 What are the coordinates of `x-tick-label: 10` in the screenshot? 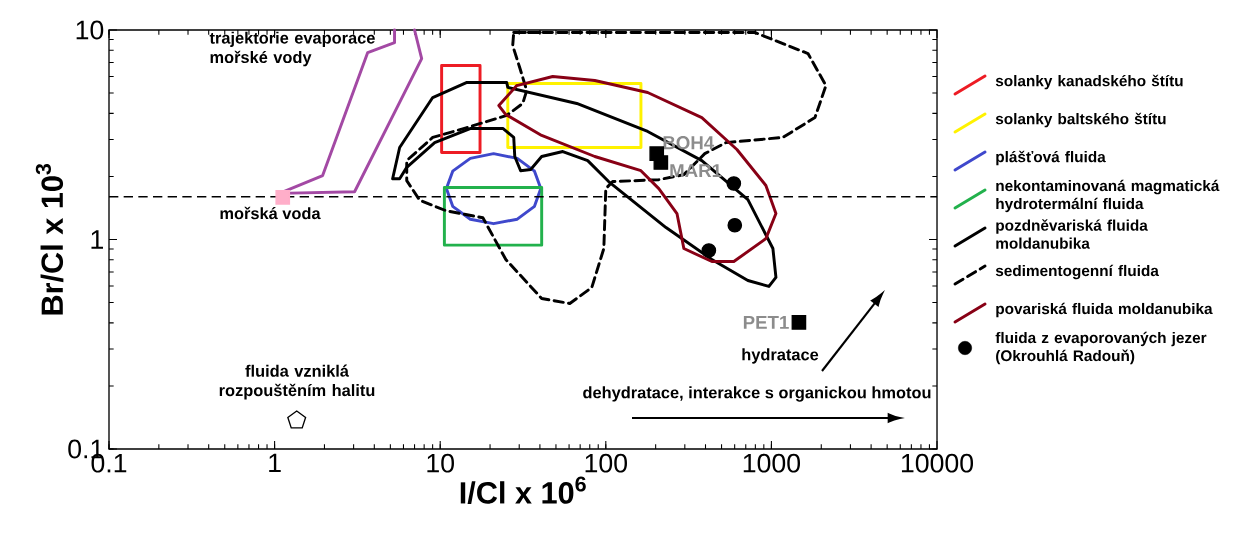 It's located at (440, 463).